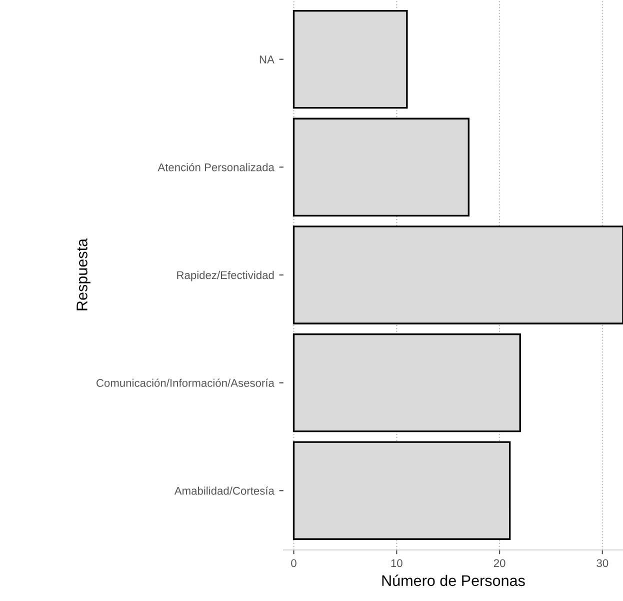  I want to click on x-axis-title: Número de Personas, so click(453, 580).